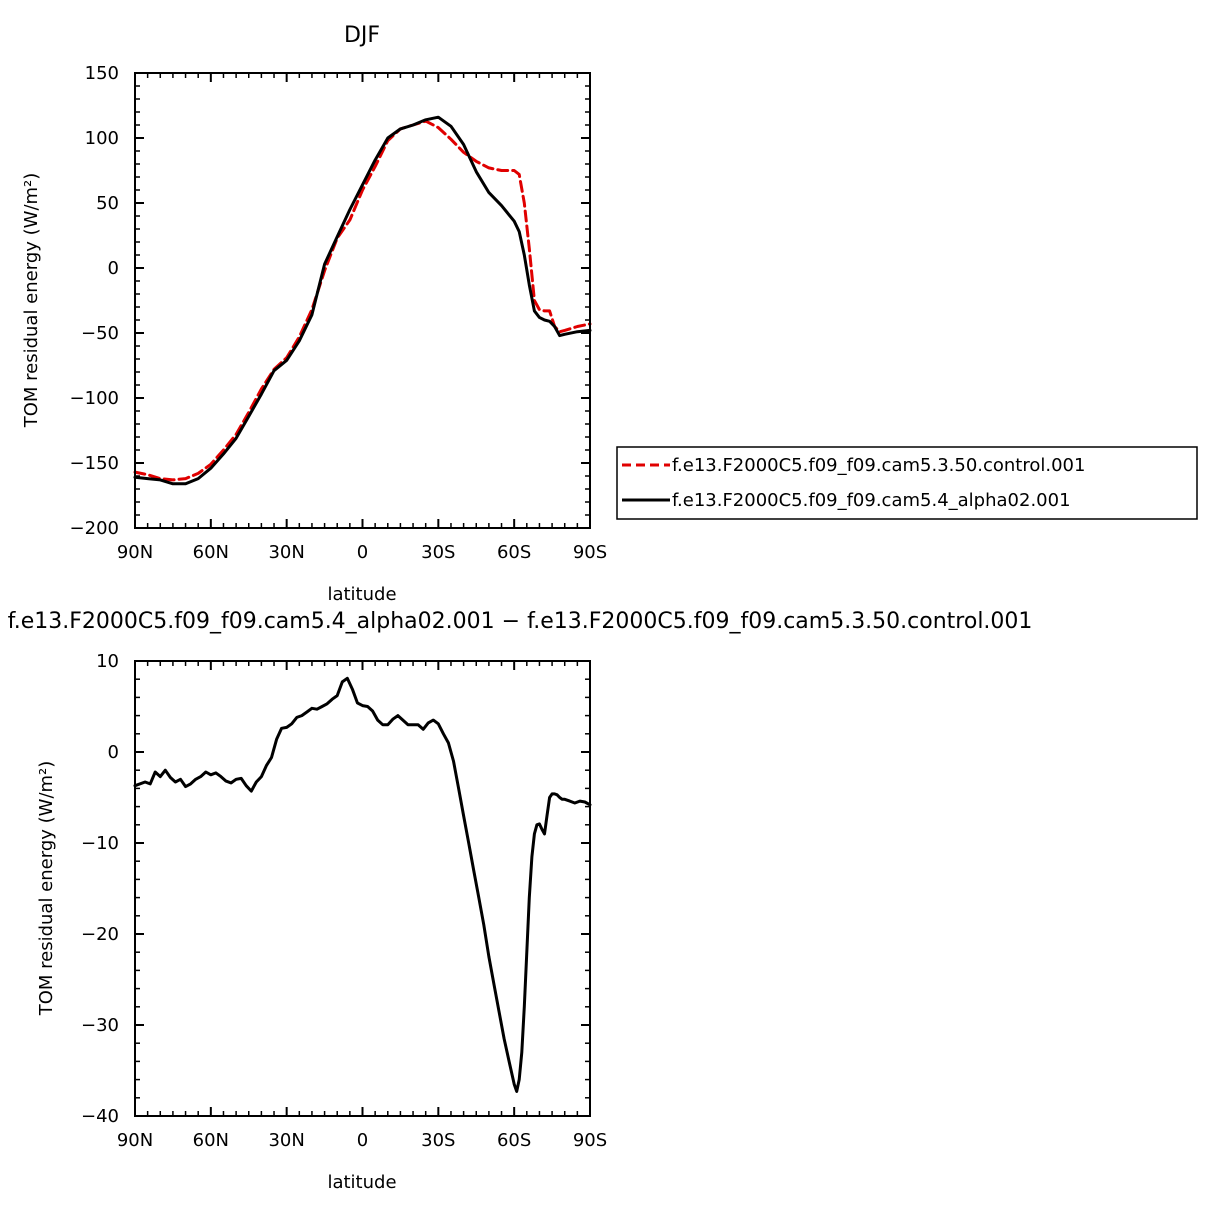  What do you see at coordinates (211, 552) in the screenshot?
I see `top-x-tick-label: 60N` at bounding box center [211, 552].